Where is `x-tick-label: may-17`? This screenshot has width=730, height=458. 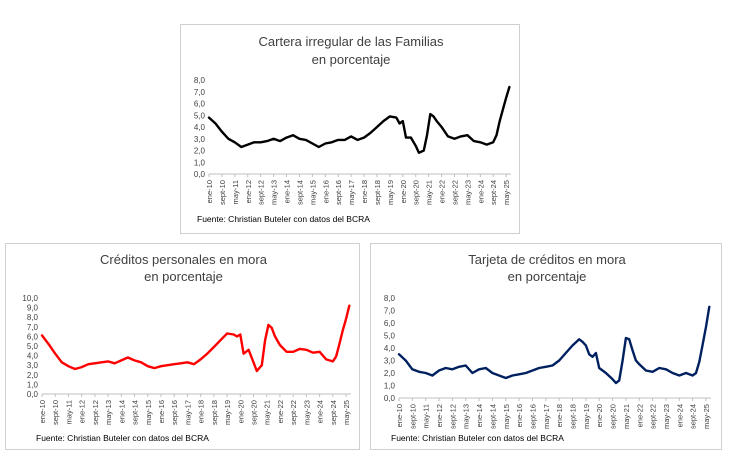
x-tick-label: may-17 is located at coordinates (351, 192).